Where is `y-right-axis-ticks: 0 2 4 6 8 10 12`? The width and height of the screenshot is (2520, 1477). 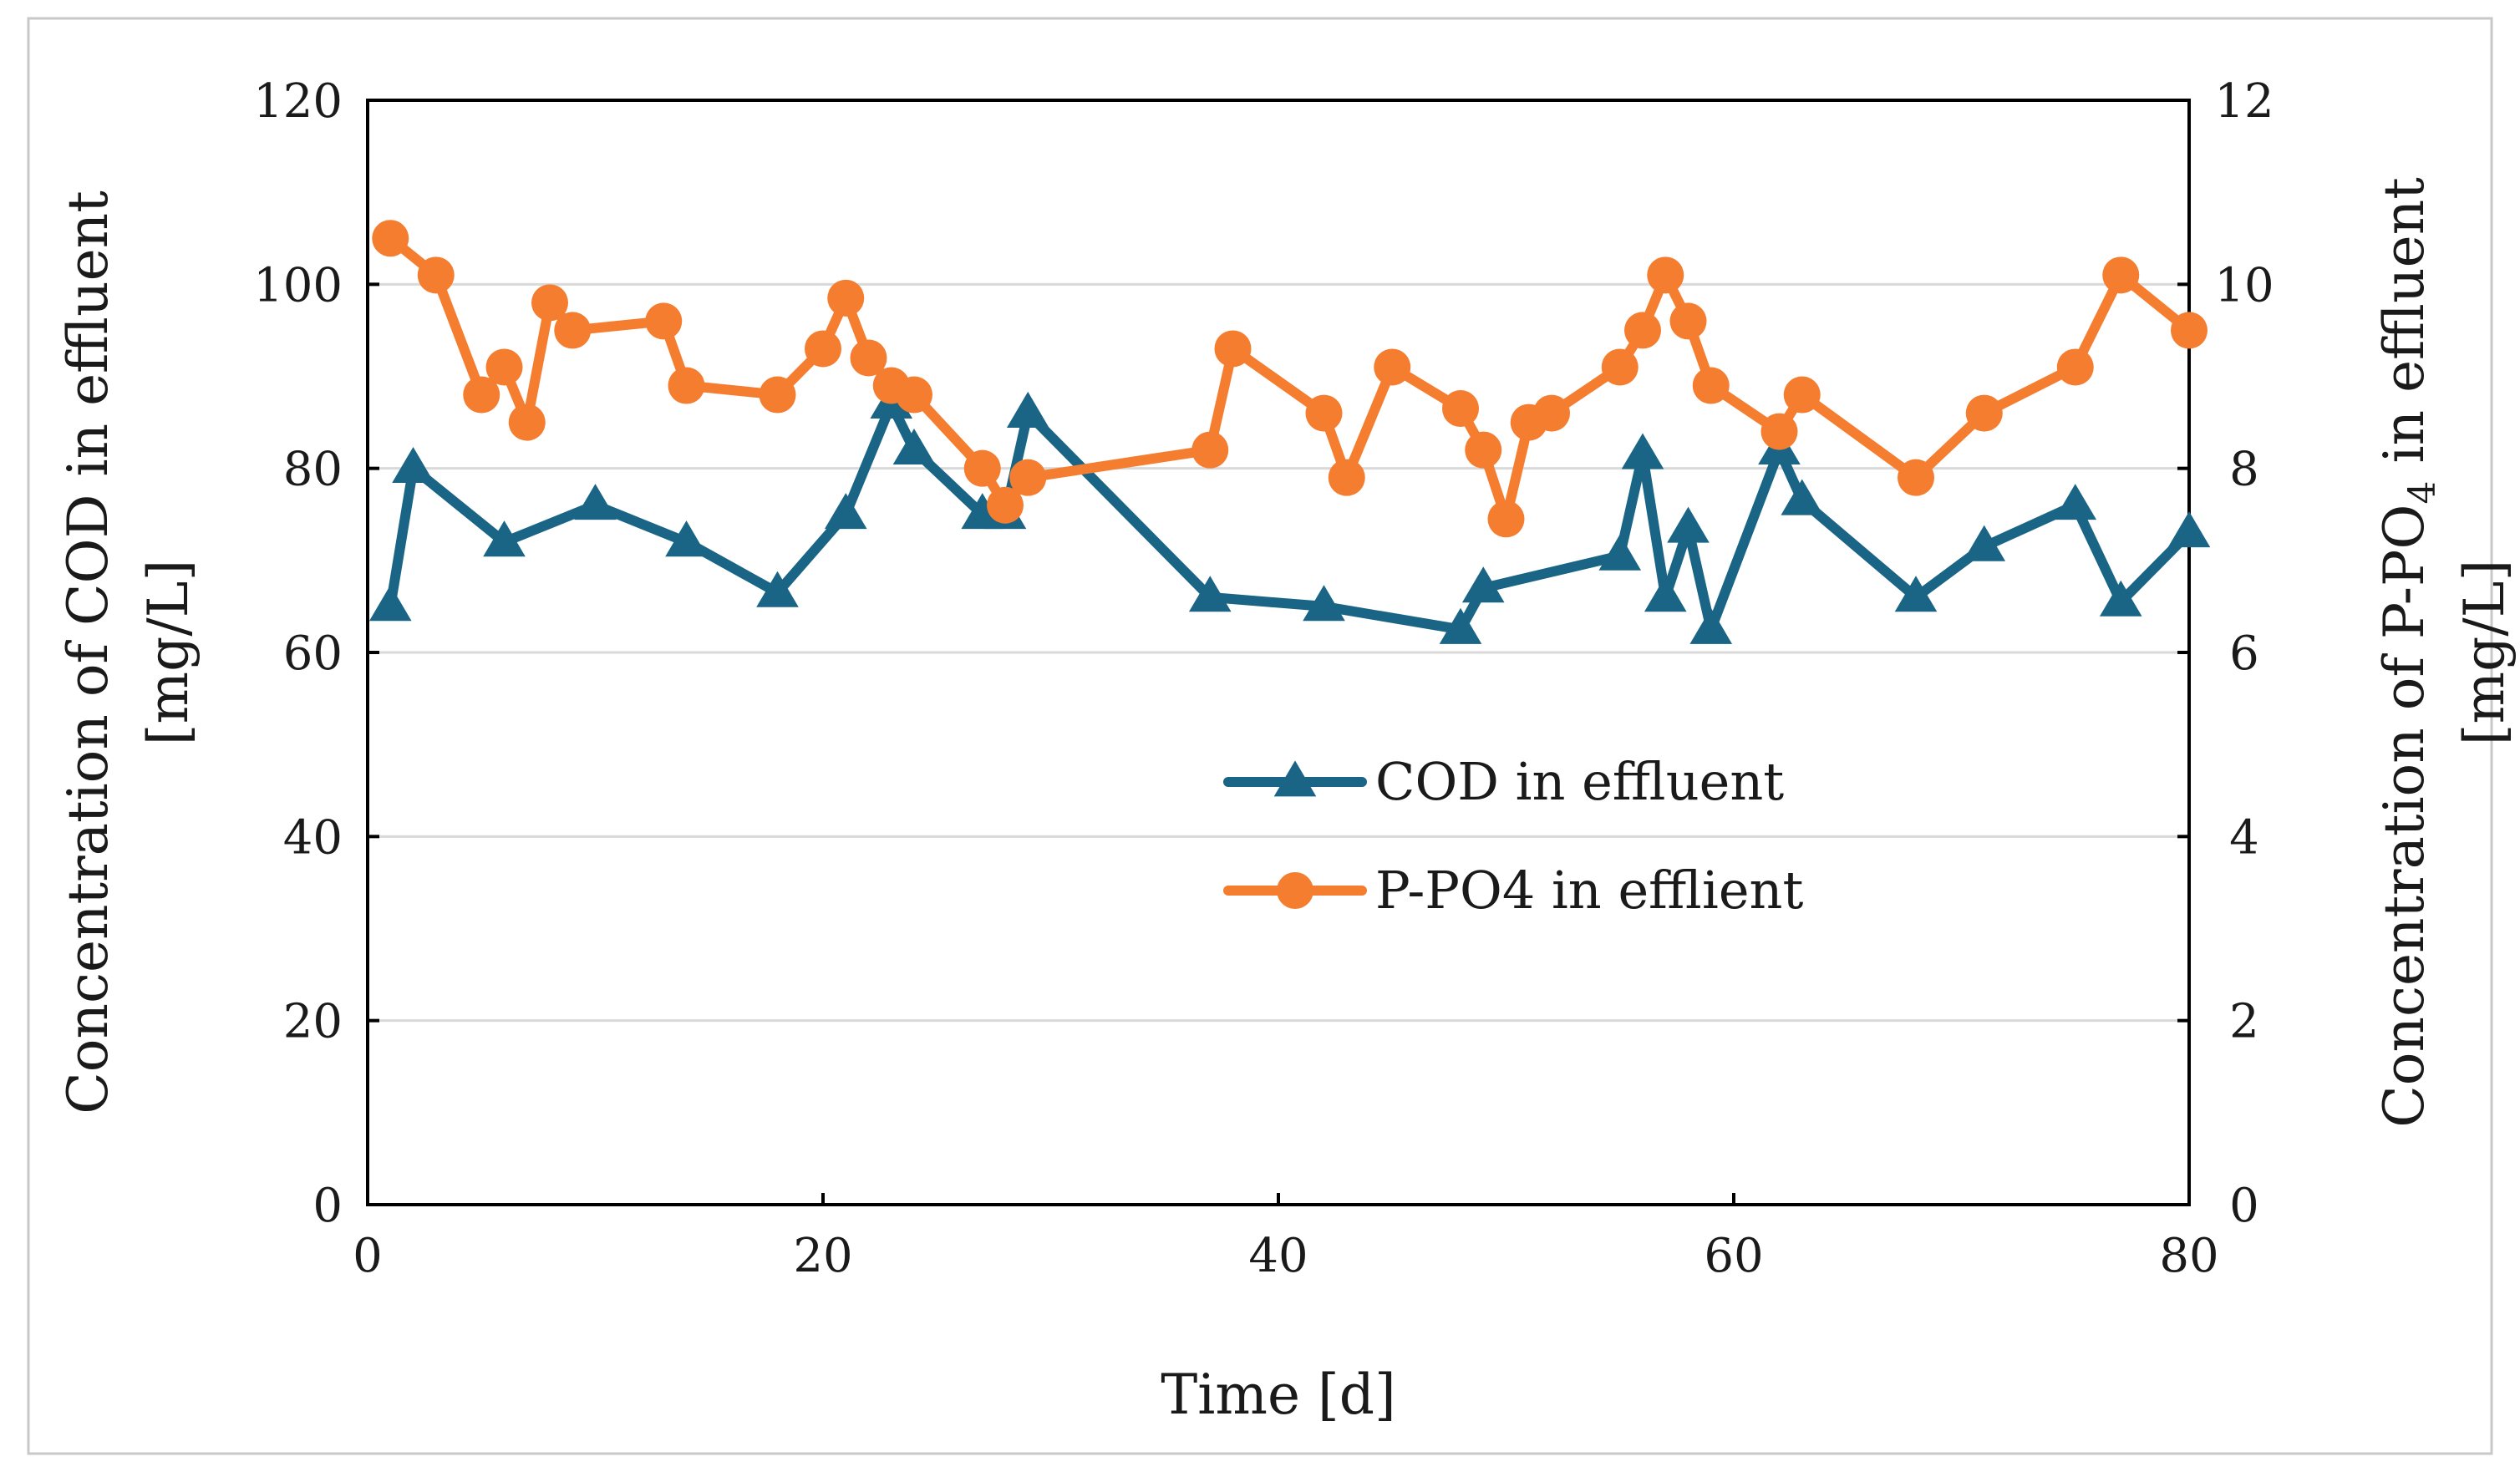
y-right-axis-ticks: 0 2 4 6 8 10 12 is located at coordinates (2225, 653).